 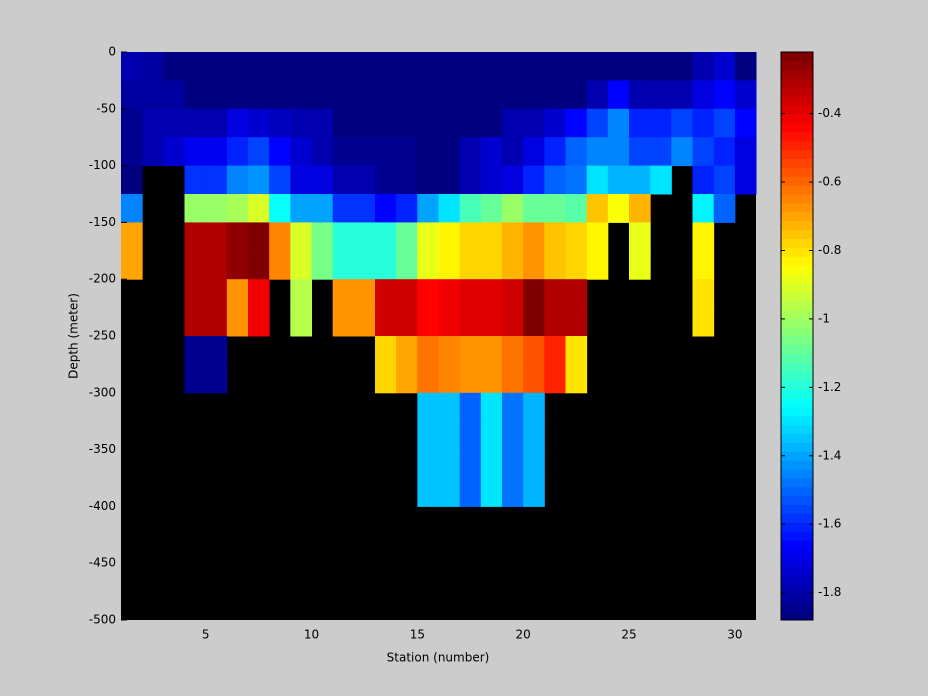 I want to click on y-tick-label: 0, so click(x=112, y=52).